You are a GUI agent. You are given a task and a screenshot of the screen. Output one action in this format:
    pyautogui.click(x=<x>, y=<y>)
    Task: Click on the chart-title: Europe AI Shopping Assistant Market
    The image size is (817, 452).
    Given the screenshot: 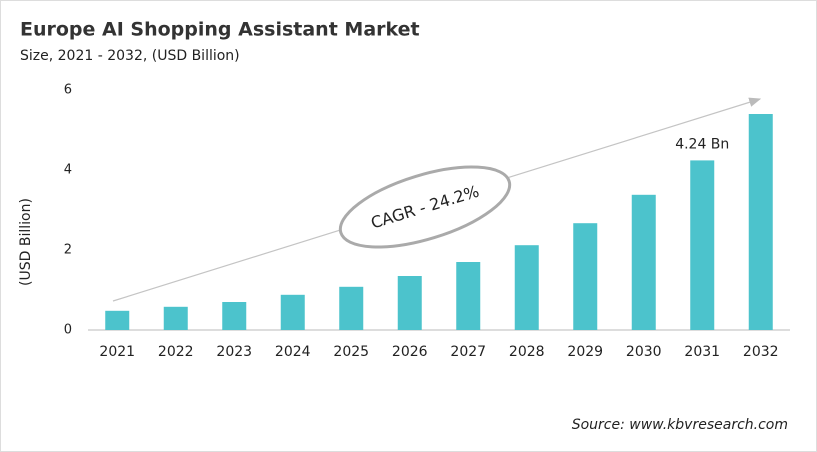 What is the action you would take?
    pyautogui.click(x=220, y=30)
    